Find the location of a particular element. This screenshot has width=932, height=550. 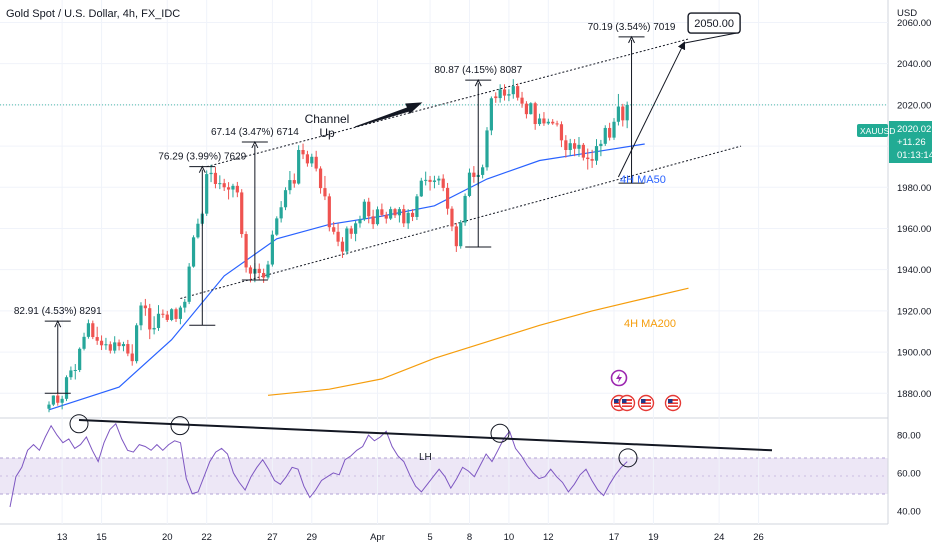

measure-tool: 67.14 (3.47%) 6714 is located at coordinates (255, 204).